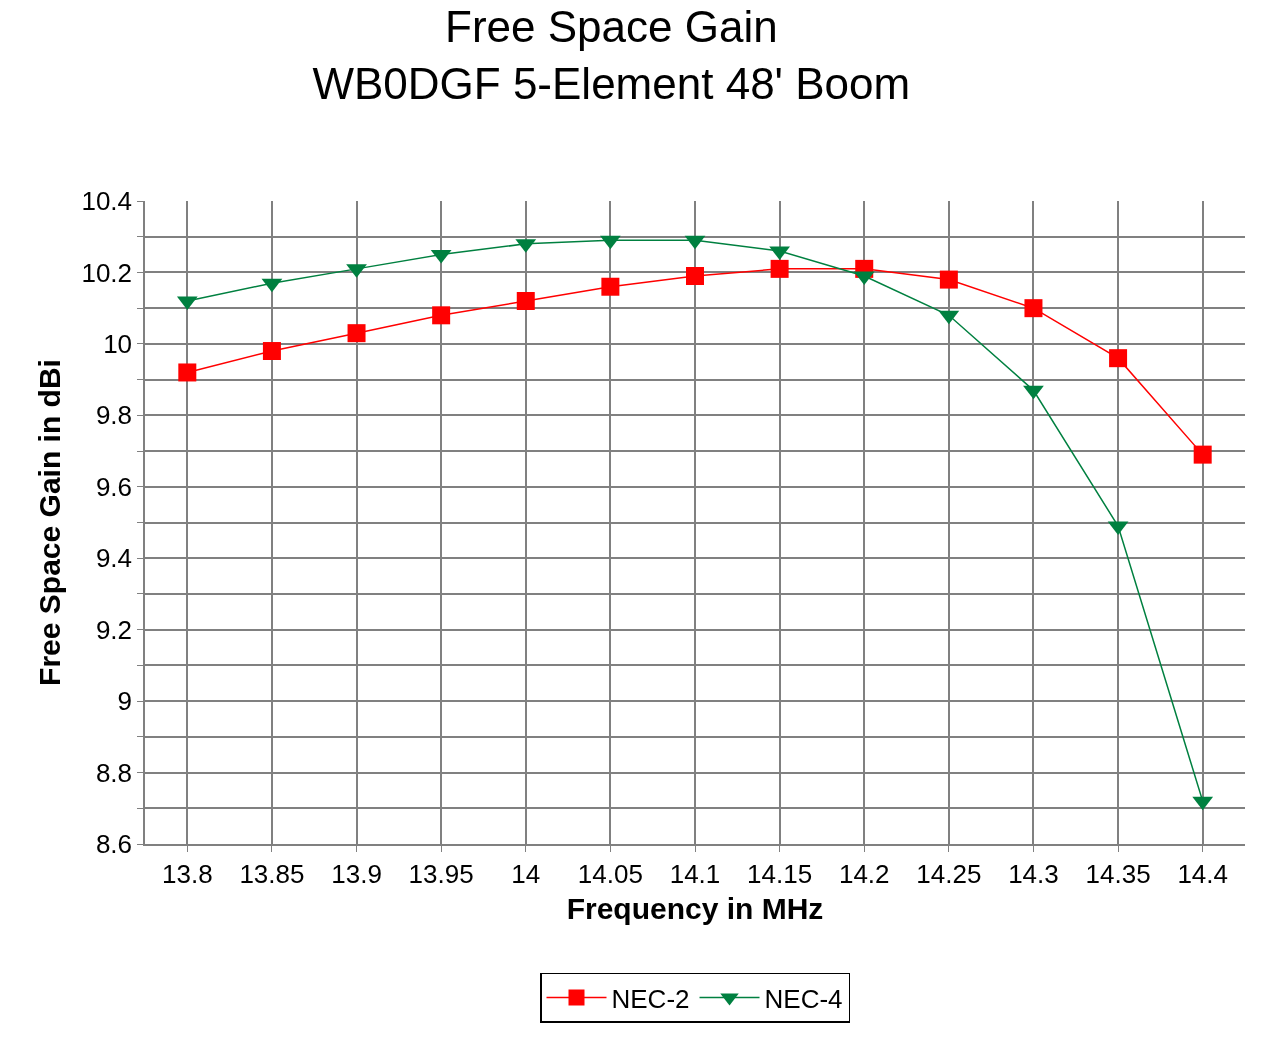 Image resolution: width=1287 pixels, height=1049 pixels. What do you see at coordinates (125, 701) in the screenshot?
I see `y-tick-label: 9` at bounding box center [125, 701].